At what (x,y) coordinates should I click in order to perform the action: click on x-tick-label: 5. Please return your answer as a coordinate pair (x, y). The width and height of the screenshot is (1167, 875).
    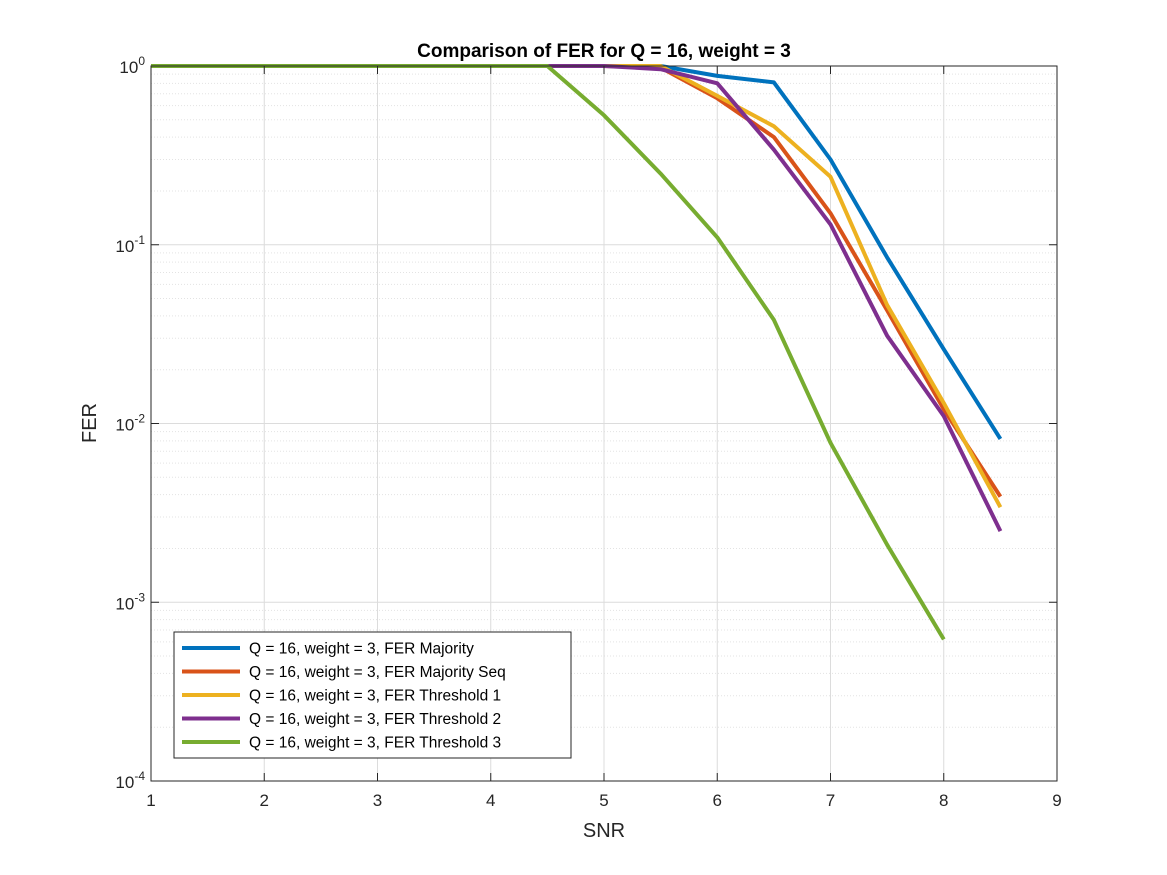
    Looking at the image, I should click on (603, 800).